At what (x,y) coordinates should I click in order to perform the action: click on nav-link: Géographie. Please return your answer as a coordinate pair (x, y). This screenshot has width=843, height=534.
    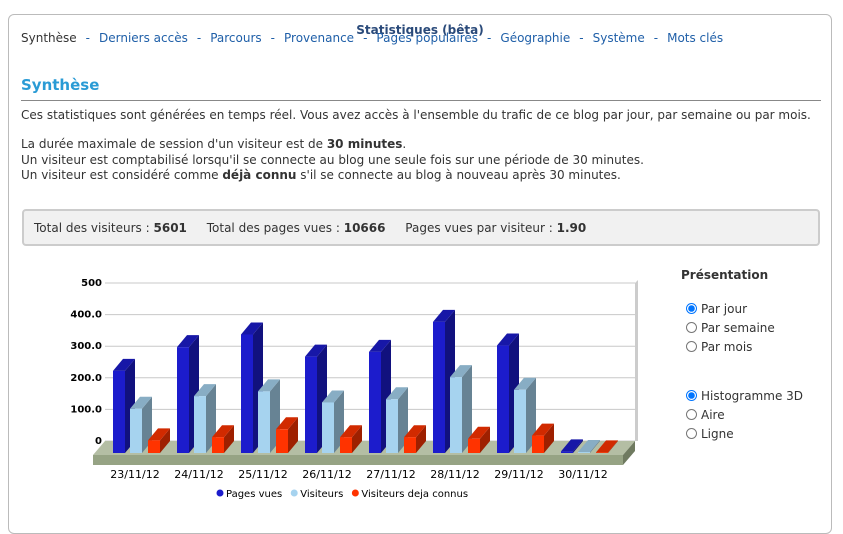
    Looking at the image, I should click on (535, 38).